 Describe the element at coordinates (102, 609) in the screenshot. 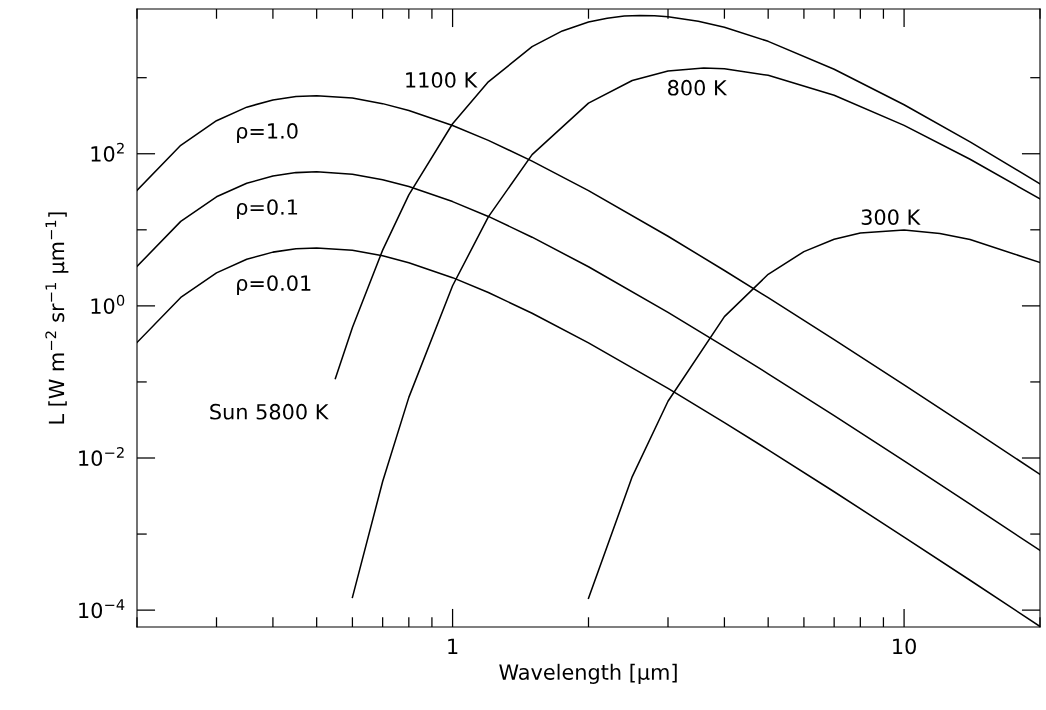

I see `y-tick-label: 10$^{−4}$` at that location.